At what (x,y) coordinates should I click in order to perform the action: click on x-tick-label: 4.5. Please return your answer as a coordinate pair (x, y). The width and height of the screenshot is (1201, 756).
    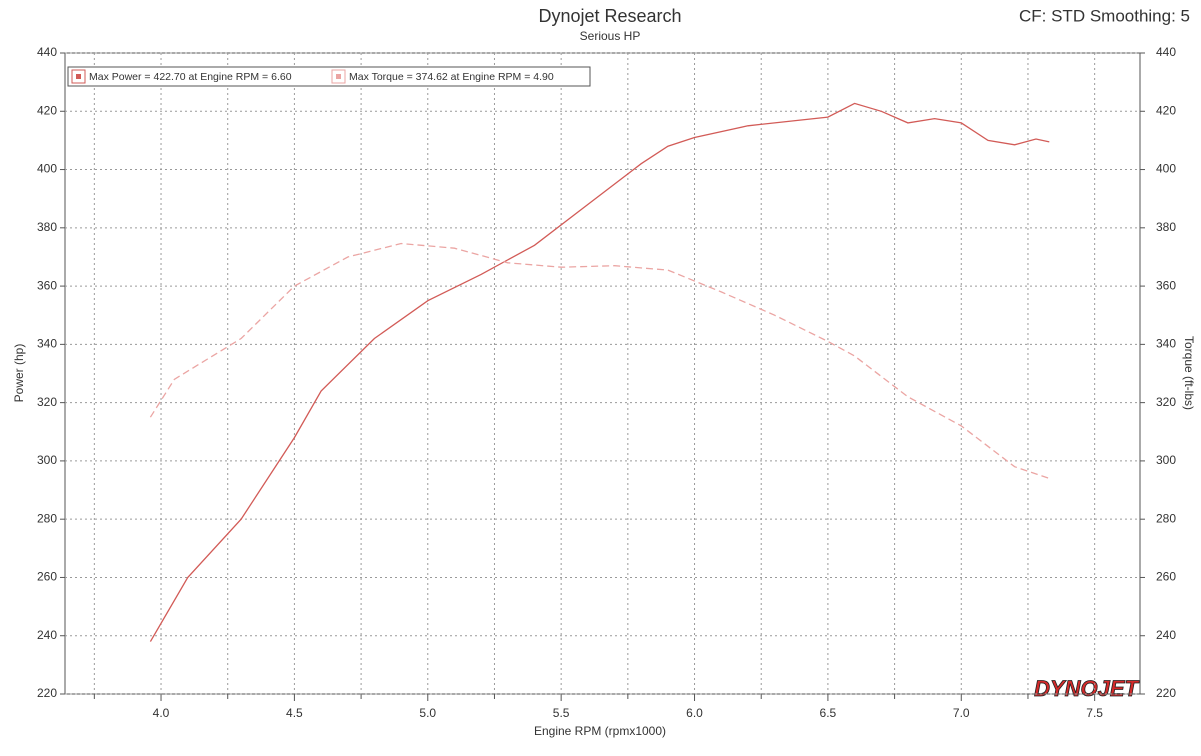
    Looking at the image, I should click on (294, 713).